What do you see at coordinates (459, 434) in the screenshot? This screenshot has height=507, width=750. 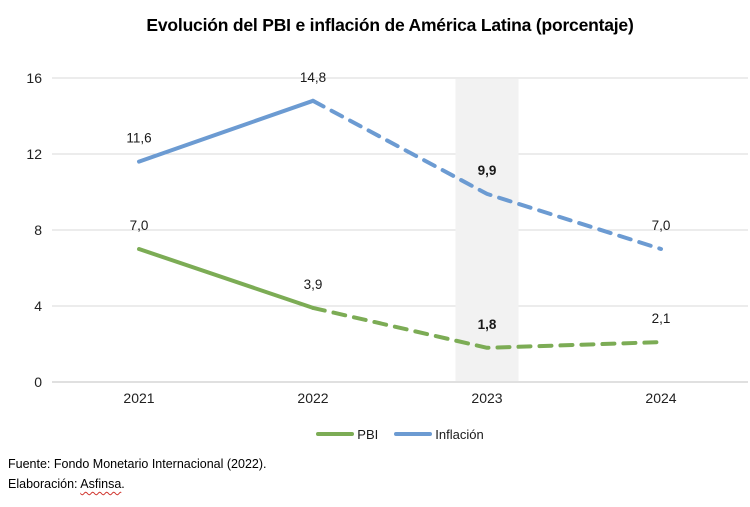 I see `legend-label-inflación: Inflación` at bounding box center [459, 434].